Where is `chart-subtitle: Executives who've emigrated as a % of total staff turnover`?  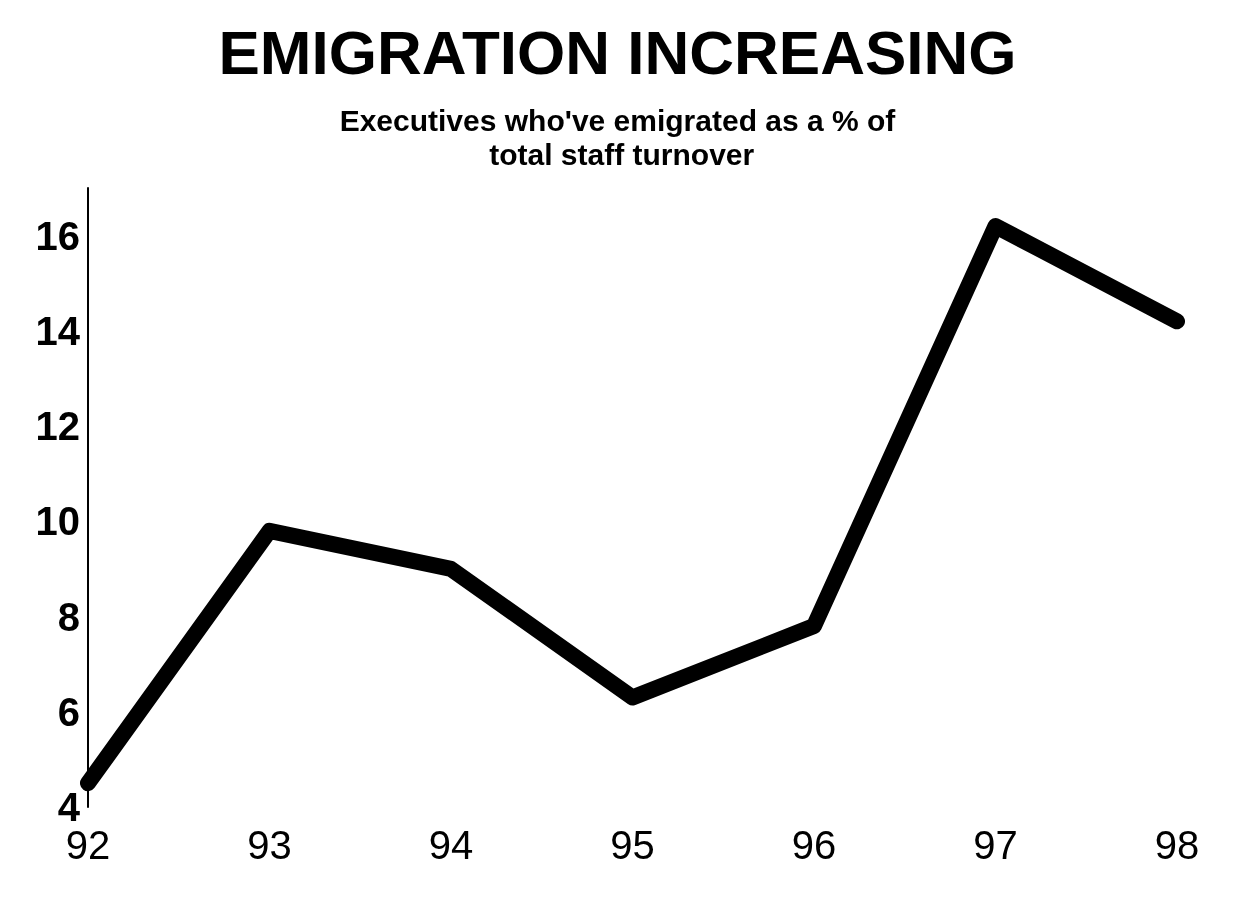 chart-subtitle: Executives who've emigrated as a % of total staff turnover is located at coordinates (618, 137).